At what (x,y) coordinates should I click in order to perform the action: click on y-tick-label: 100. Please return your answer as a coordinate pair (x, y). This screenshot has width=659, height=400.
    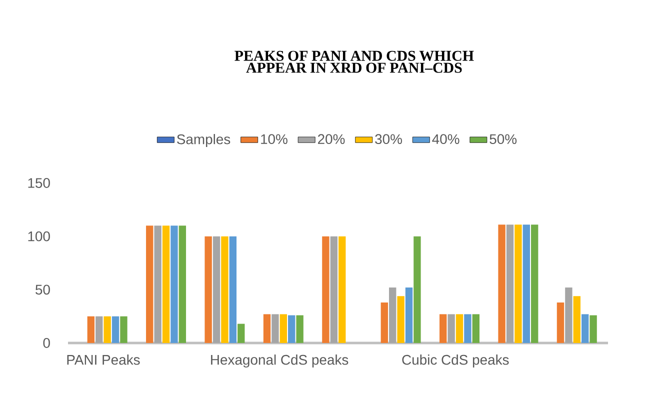
    Looking at the image, I should click on (39, 236).